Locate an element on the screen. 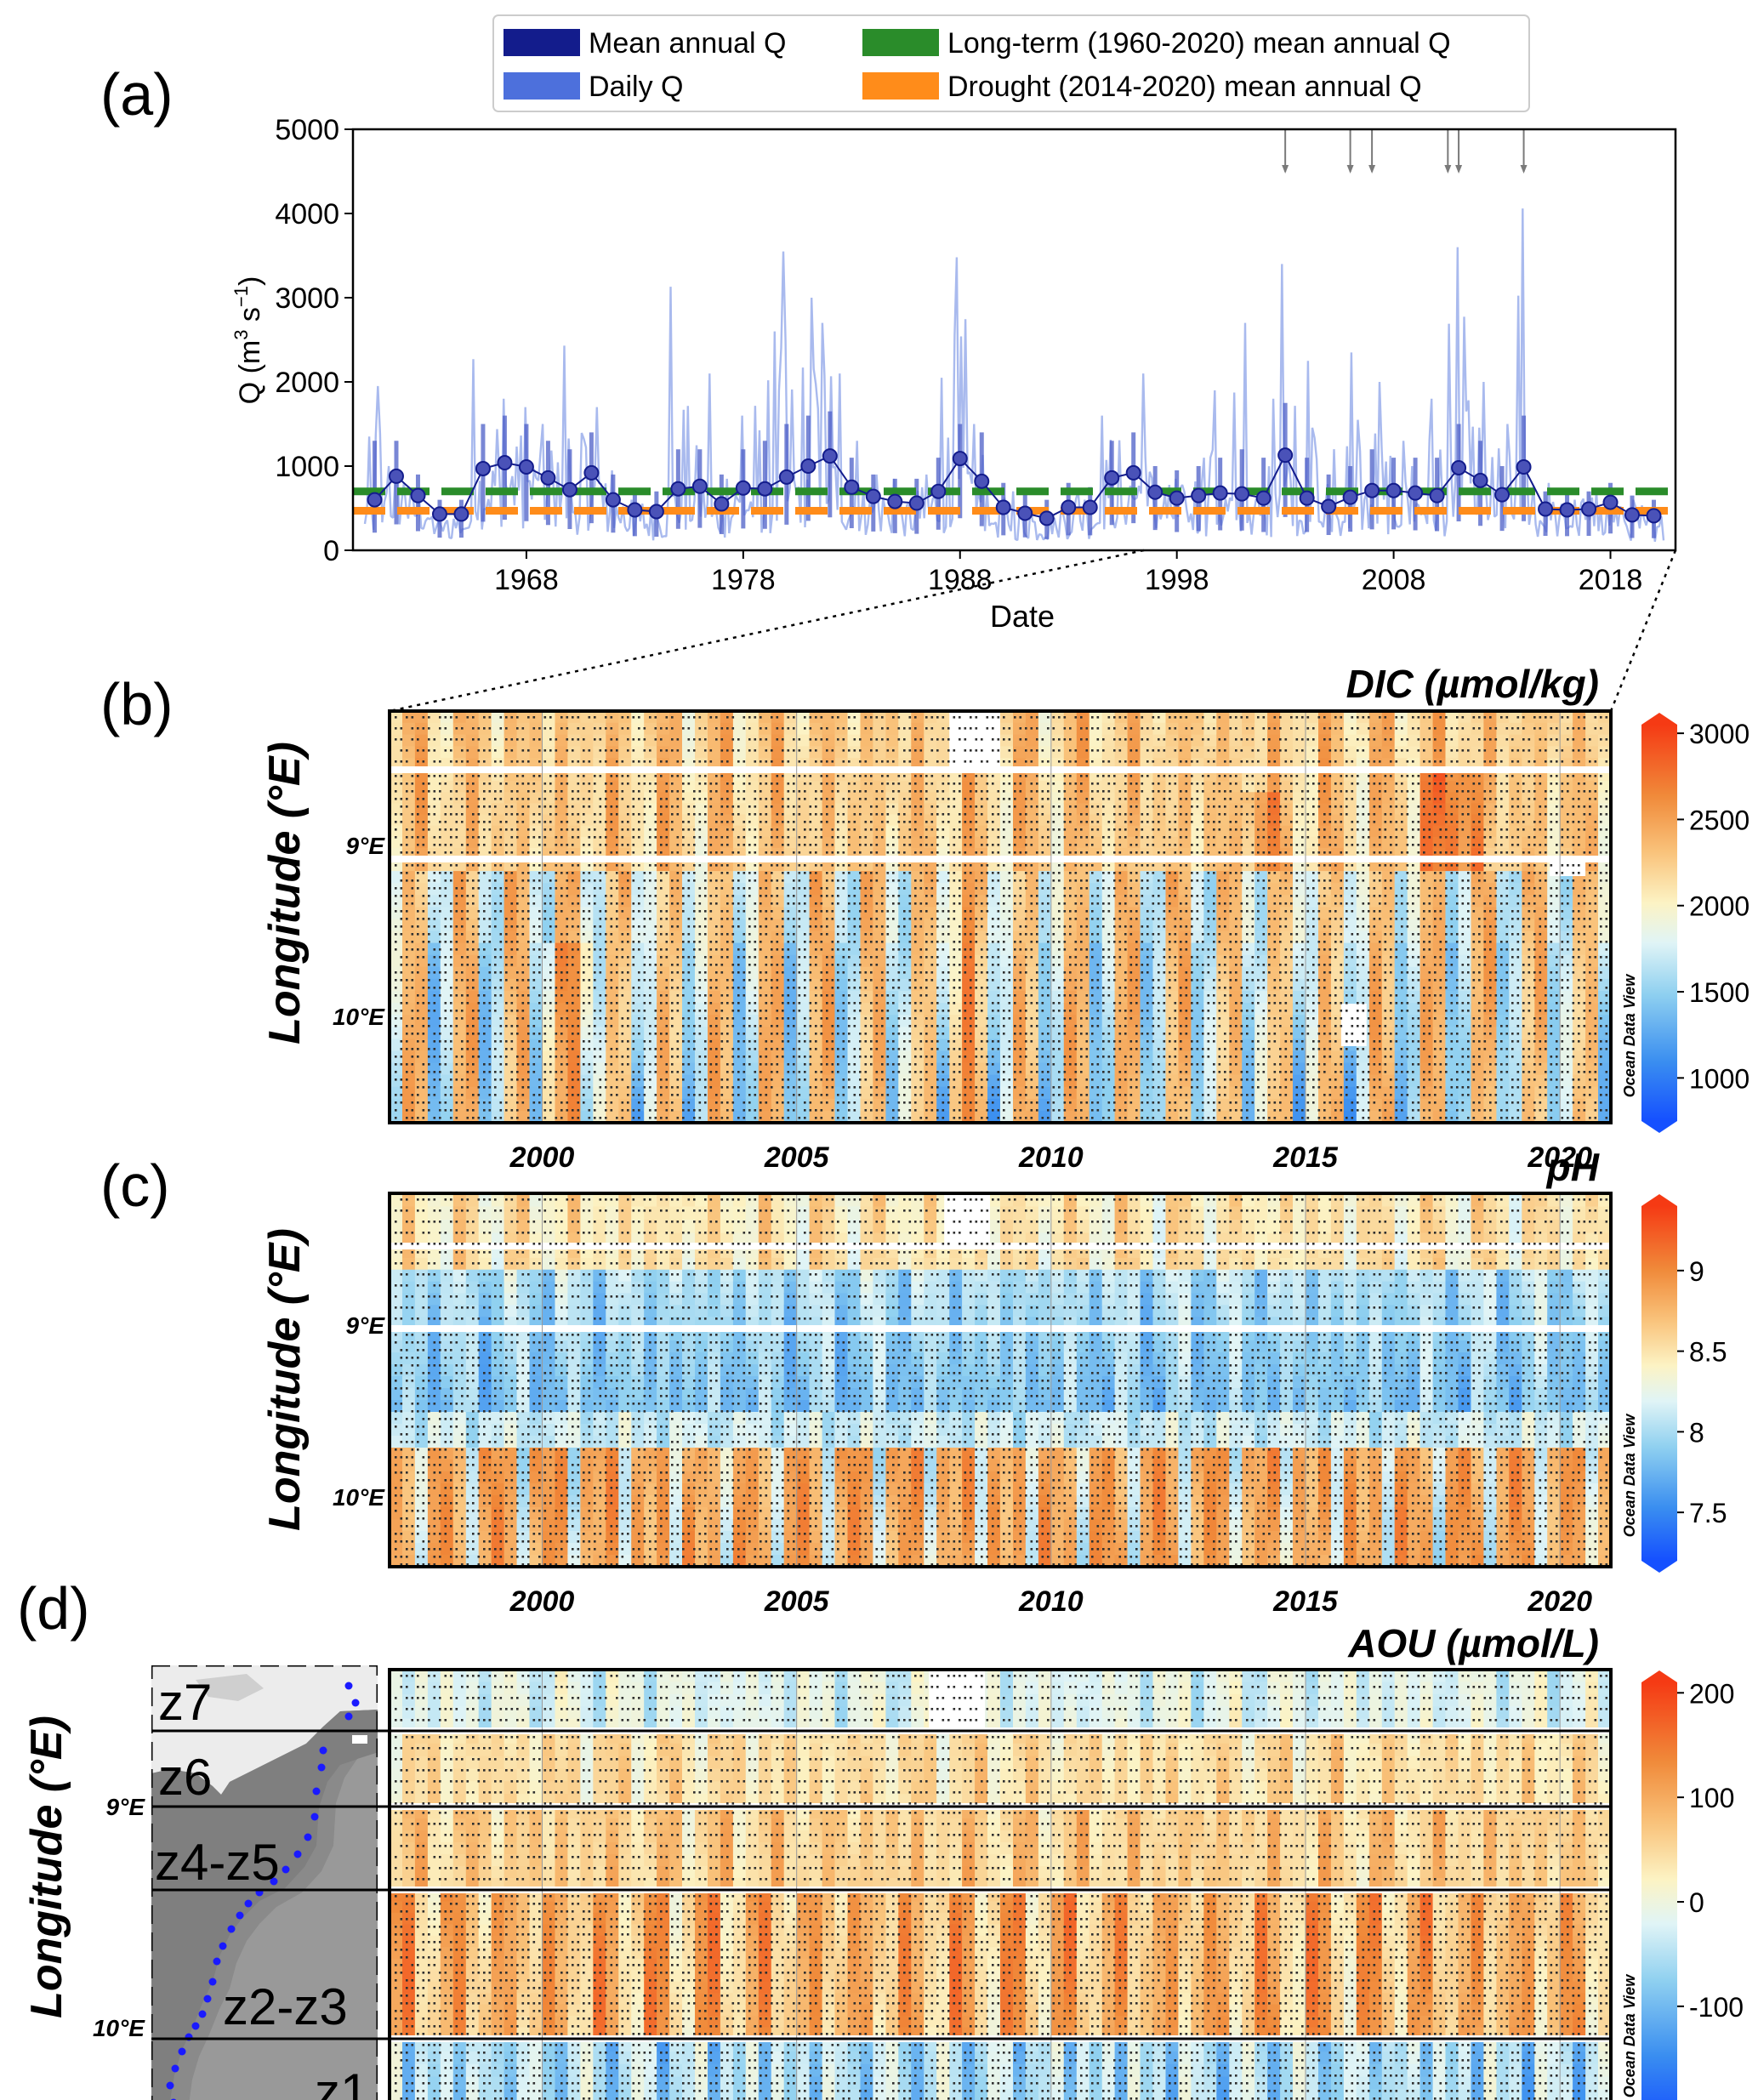  y-tick-label: 5000 is located at coordinates (307, 130).